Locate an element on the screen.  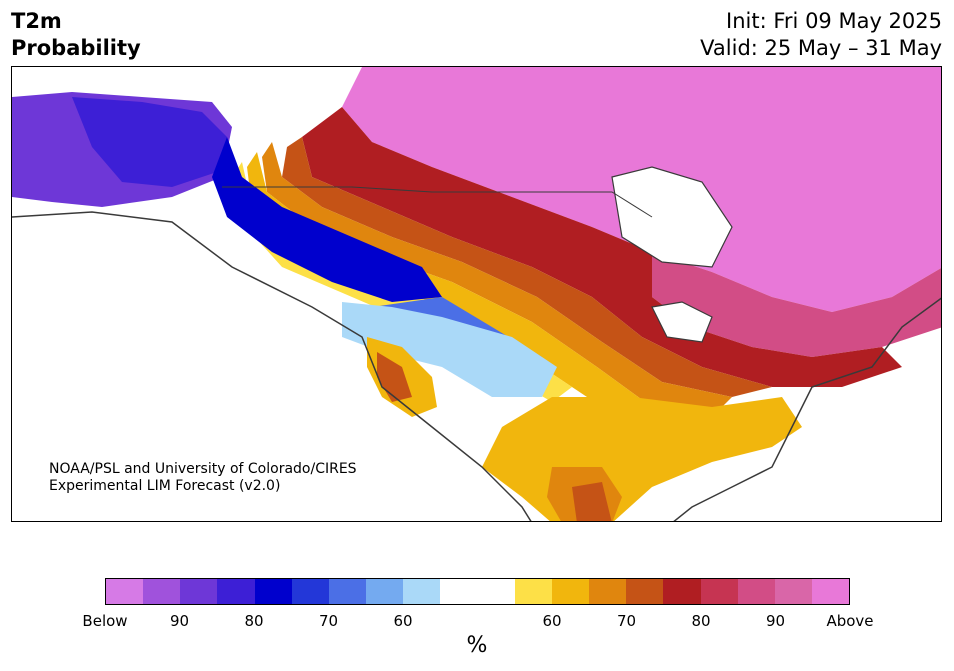
valid-period: Valid: 25 May – 31 May is located at coordinates (821, 48).